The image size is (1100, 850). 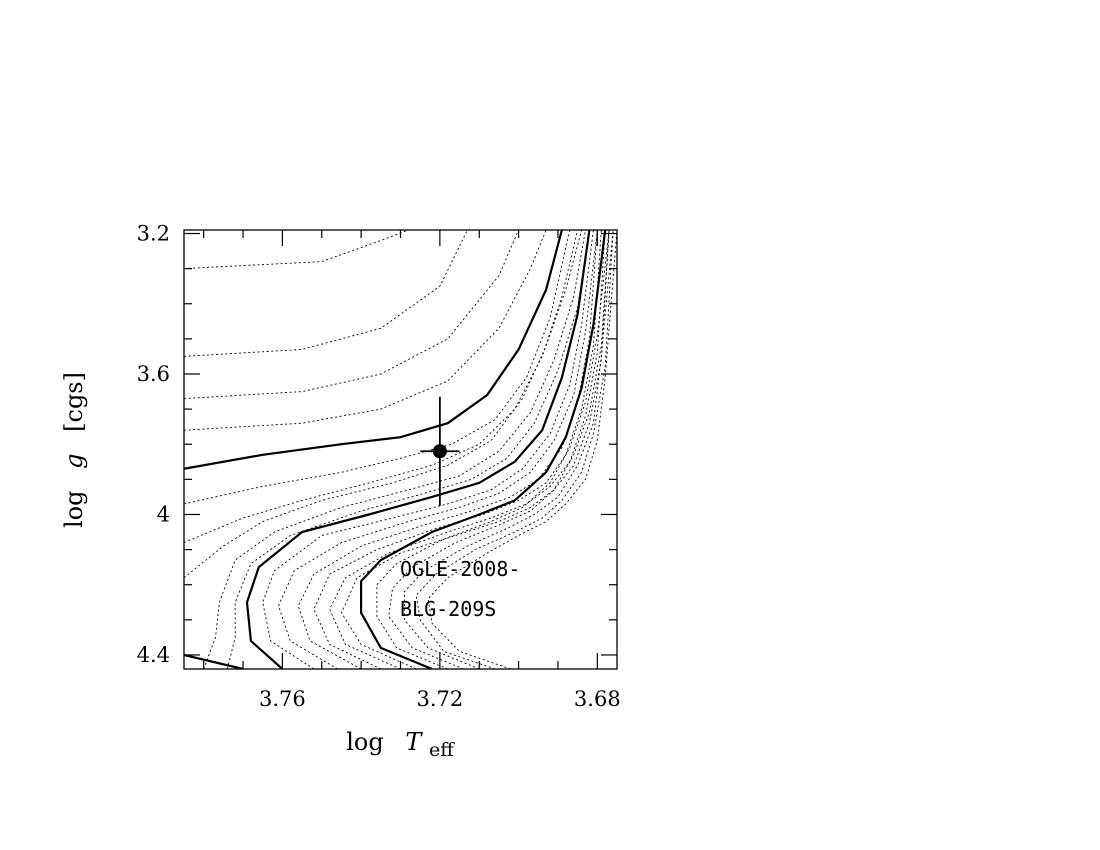 I want to click on x-tick-label: 3.76, so click(x=282, y=699).